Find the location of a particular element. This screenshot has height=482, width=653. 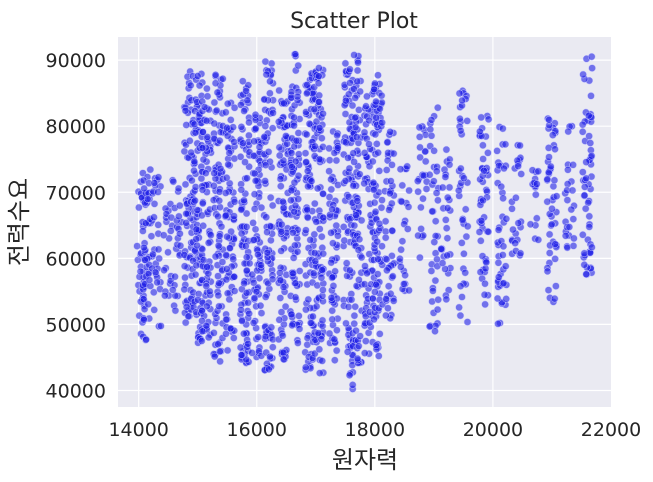

x-tick-label: 18000 is located at coordinates (375, 430).